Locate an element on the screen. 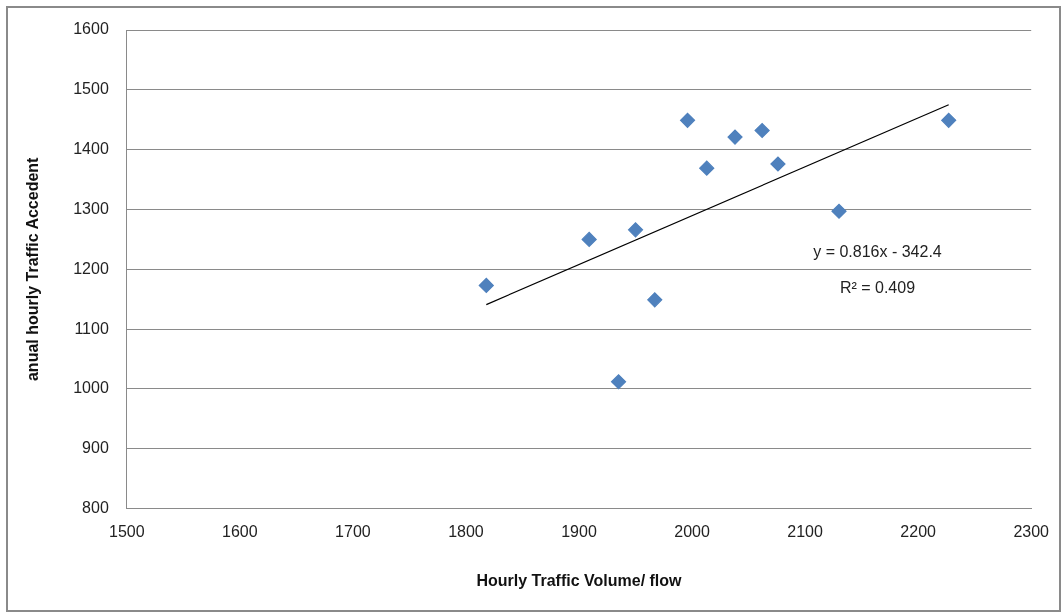  x-tick-label: 1900 is located at coordinates (579, 531).